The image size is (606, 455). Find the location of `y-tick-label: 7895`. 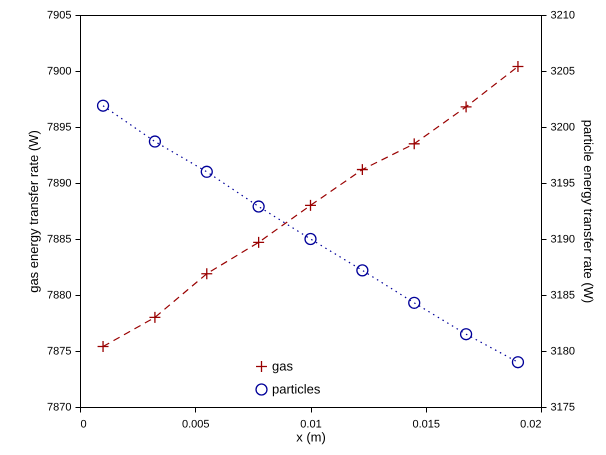

y-tick-label: 7895 is located at coordinates (59, 128).